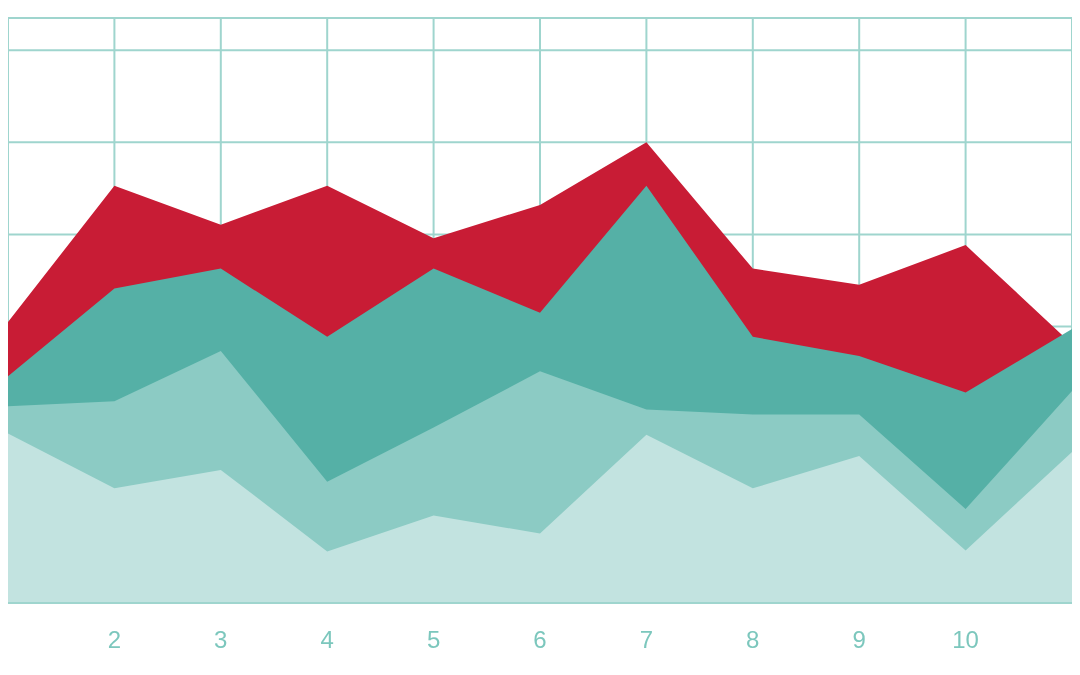  I want to click on x-tick-label: 5, so click(433, 640).